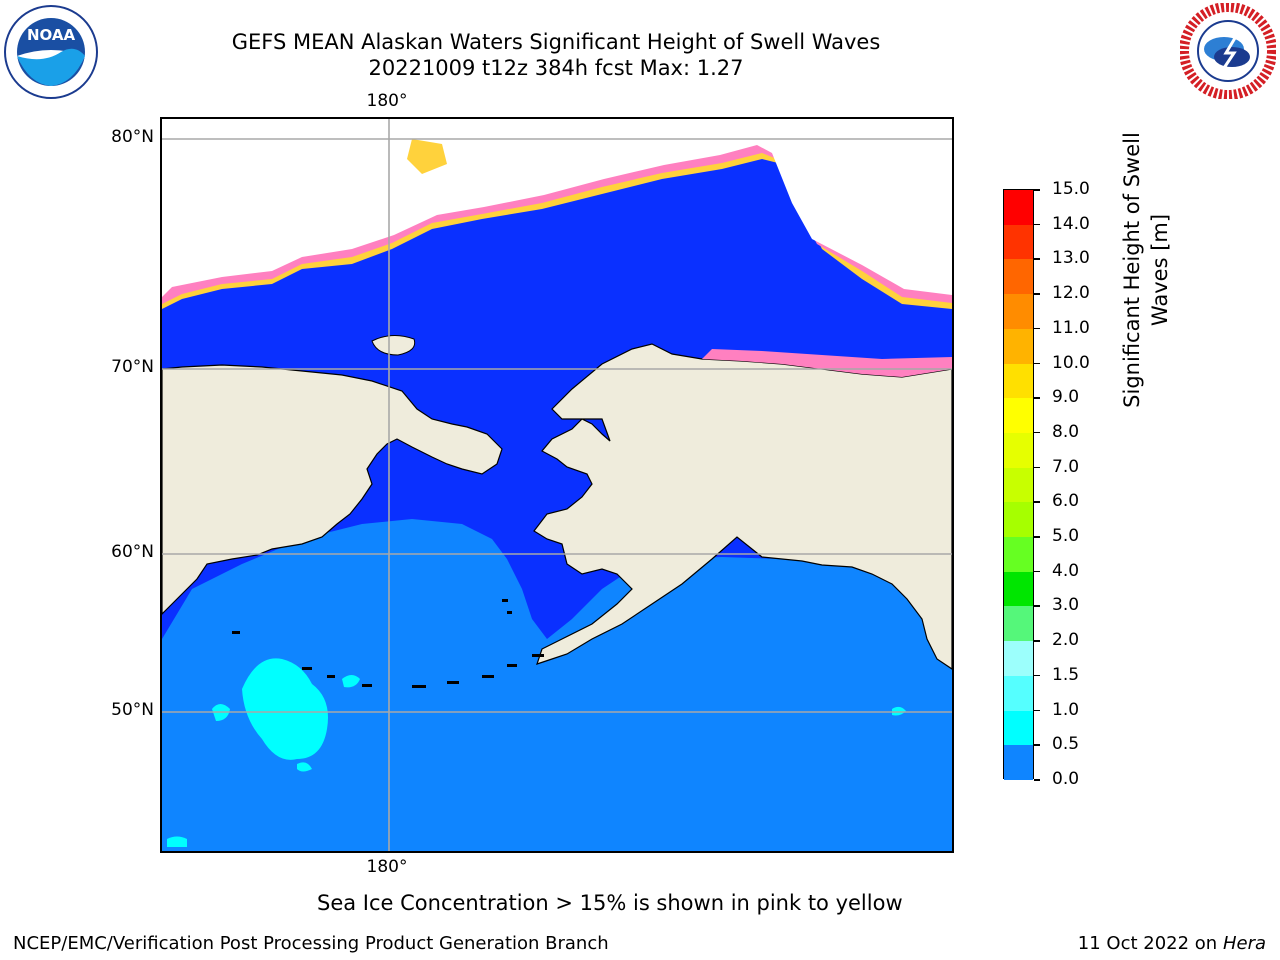  Describe the element at coordinates (132, 710) in the screenshot. I see `lat-label-50: 50°N` at that location.